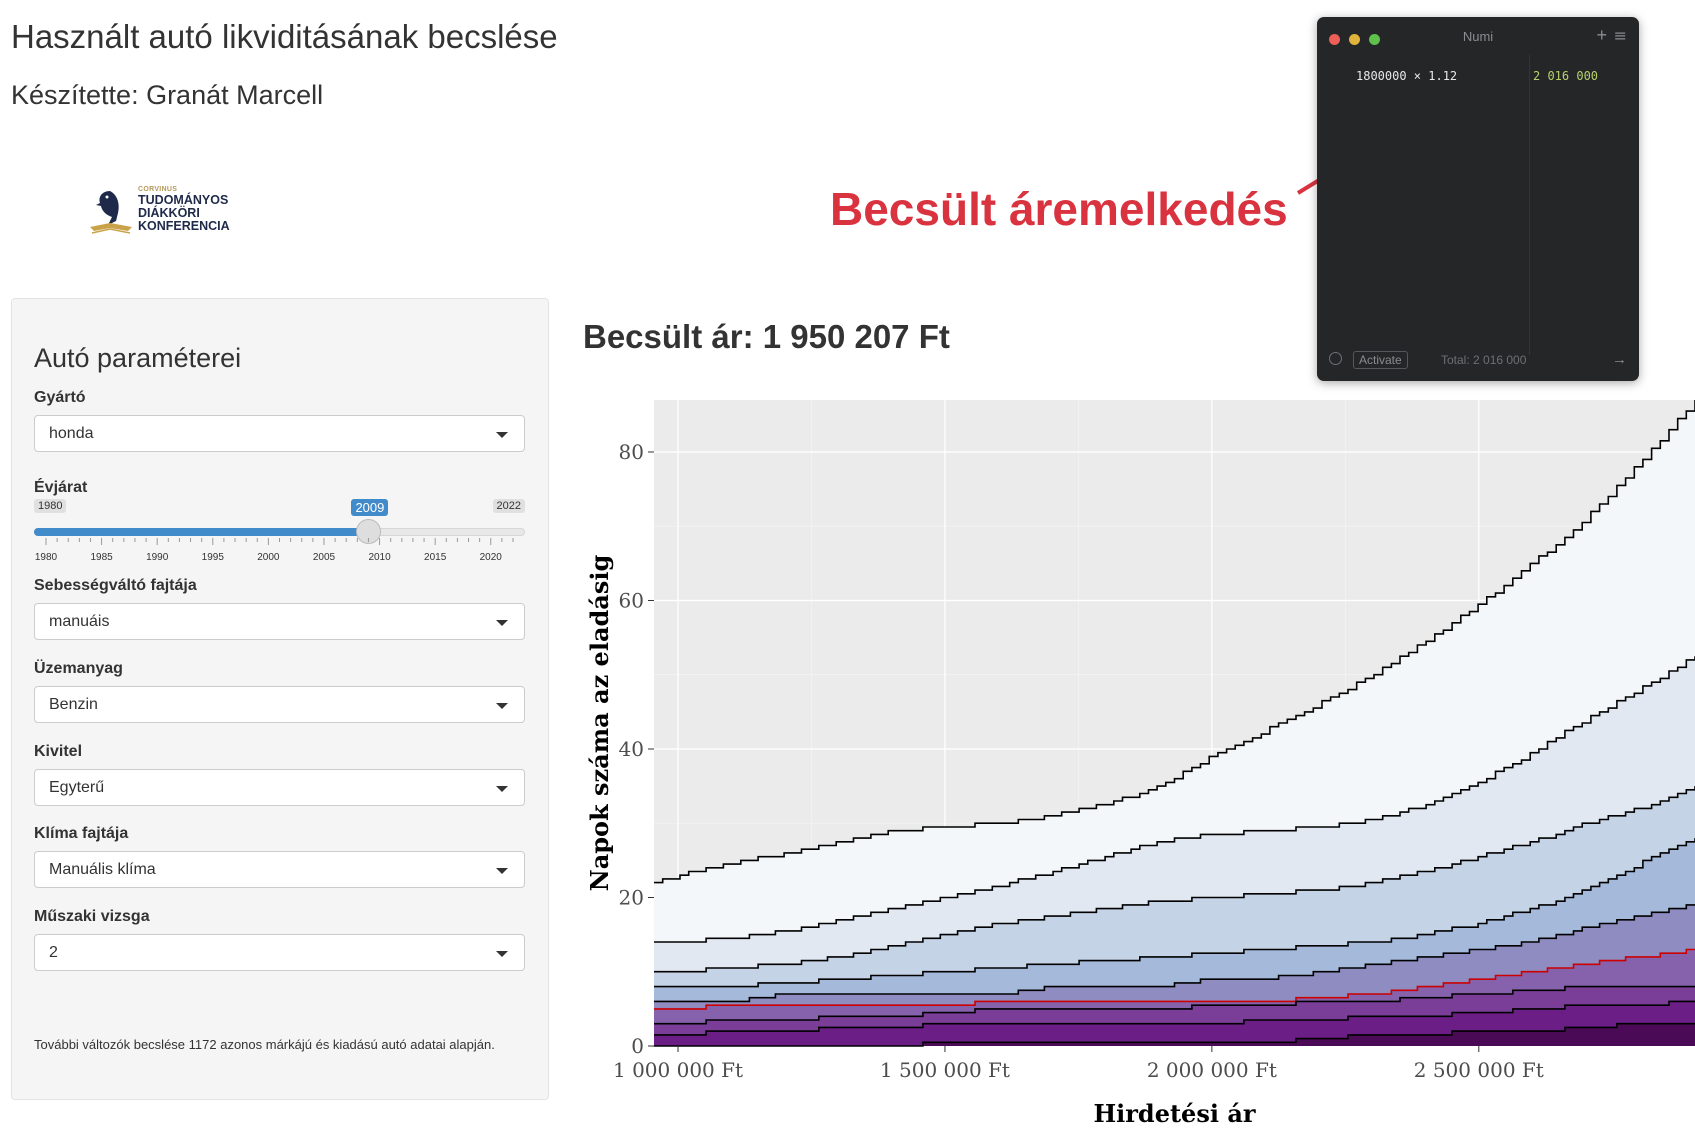 The width and height of the screenshot is (1695, 1139). I want to click on body-type-value: Egyterű, so click(77, 787).